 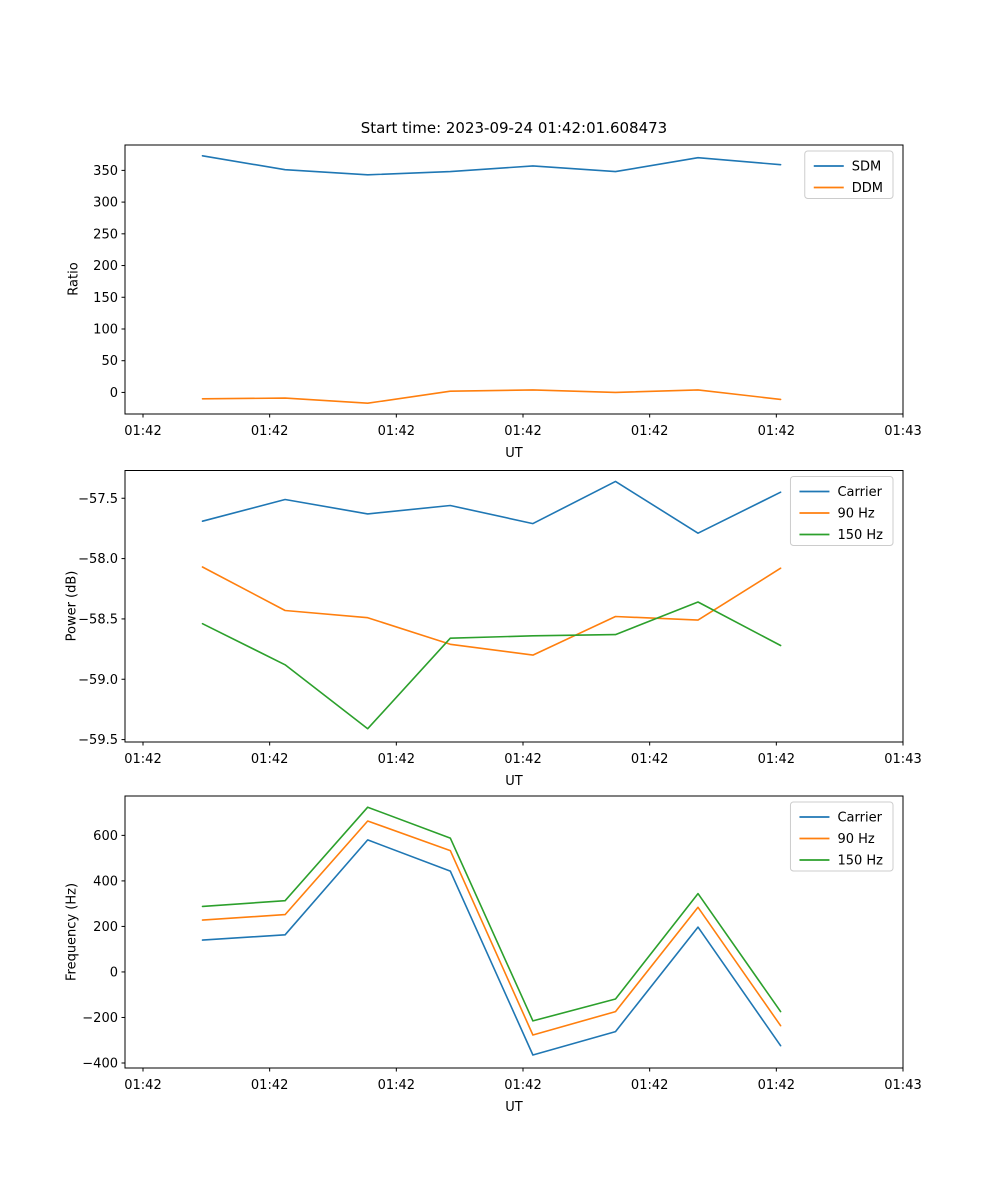 What do you see at coordinates (109, 361) in the screenshot?
I see `y-tick-label: 50` at bounding box center [109, 361].